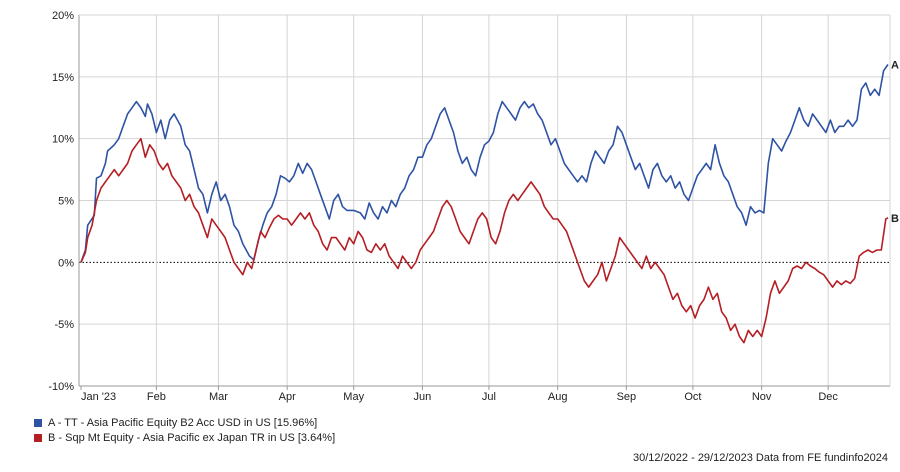  Describe the element at coordinates (762, 397) in the screenshot. I see `x-tick-label: Nov` at that location.